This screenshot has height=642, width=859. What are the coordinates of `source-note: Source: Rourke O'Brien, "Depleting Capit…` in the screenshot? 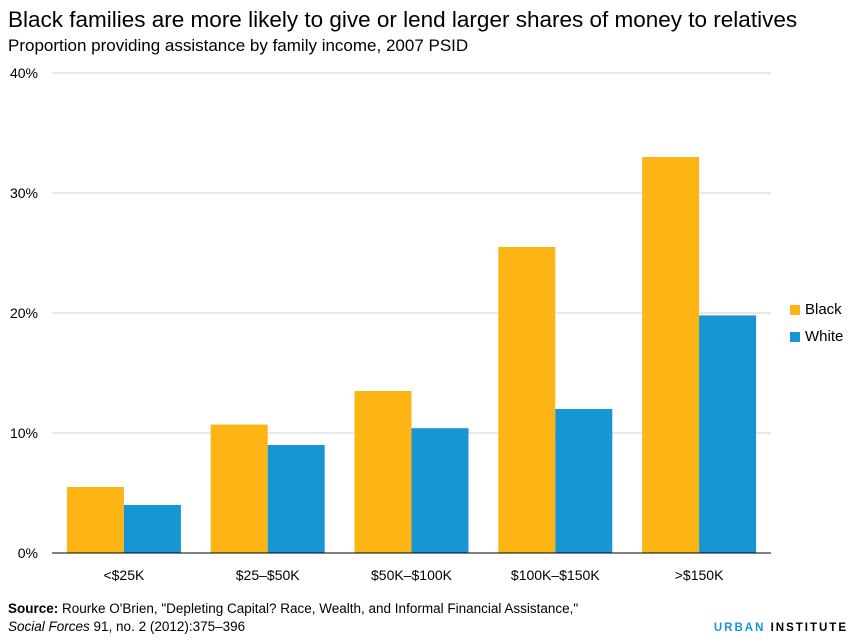 It's located at (293, 618).